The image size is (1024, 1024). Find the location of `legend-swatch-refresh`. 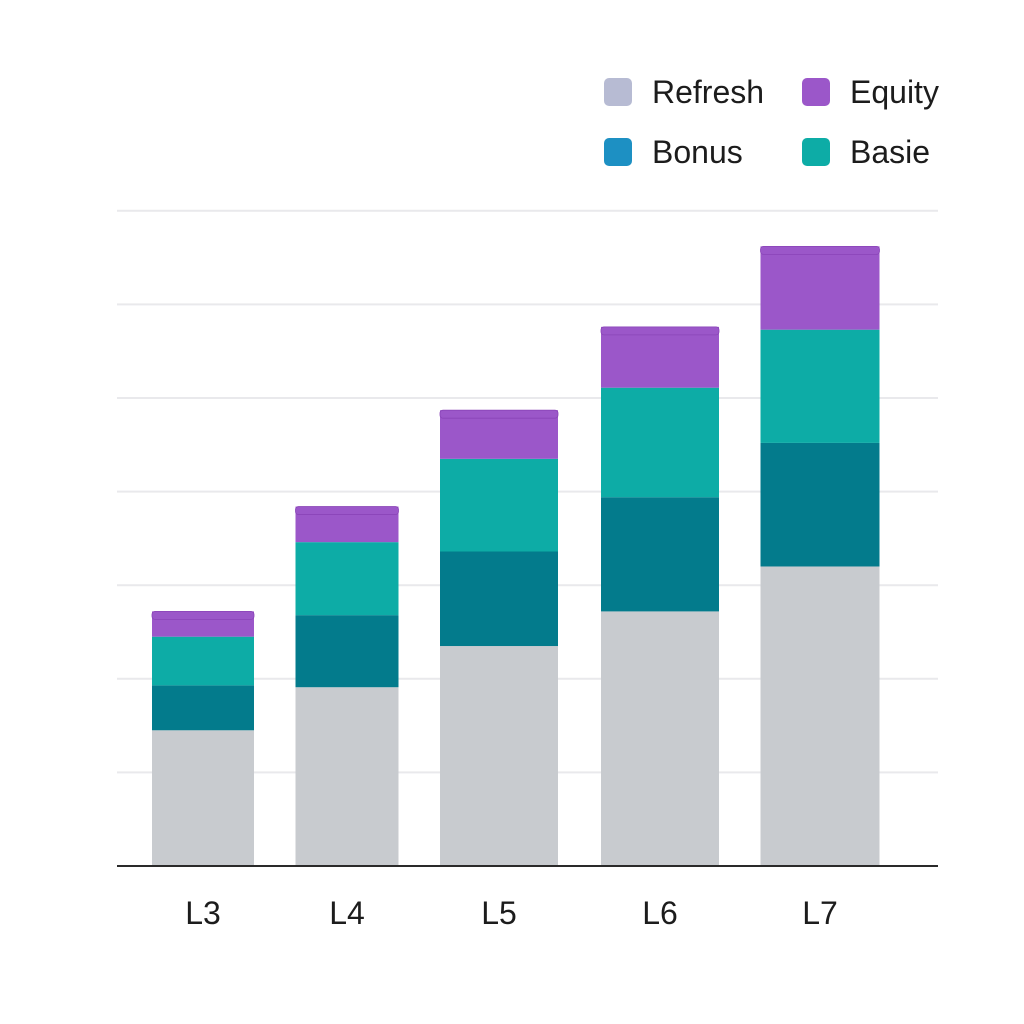

legend-swatch-refresh is located at coordinates (618, 92).